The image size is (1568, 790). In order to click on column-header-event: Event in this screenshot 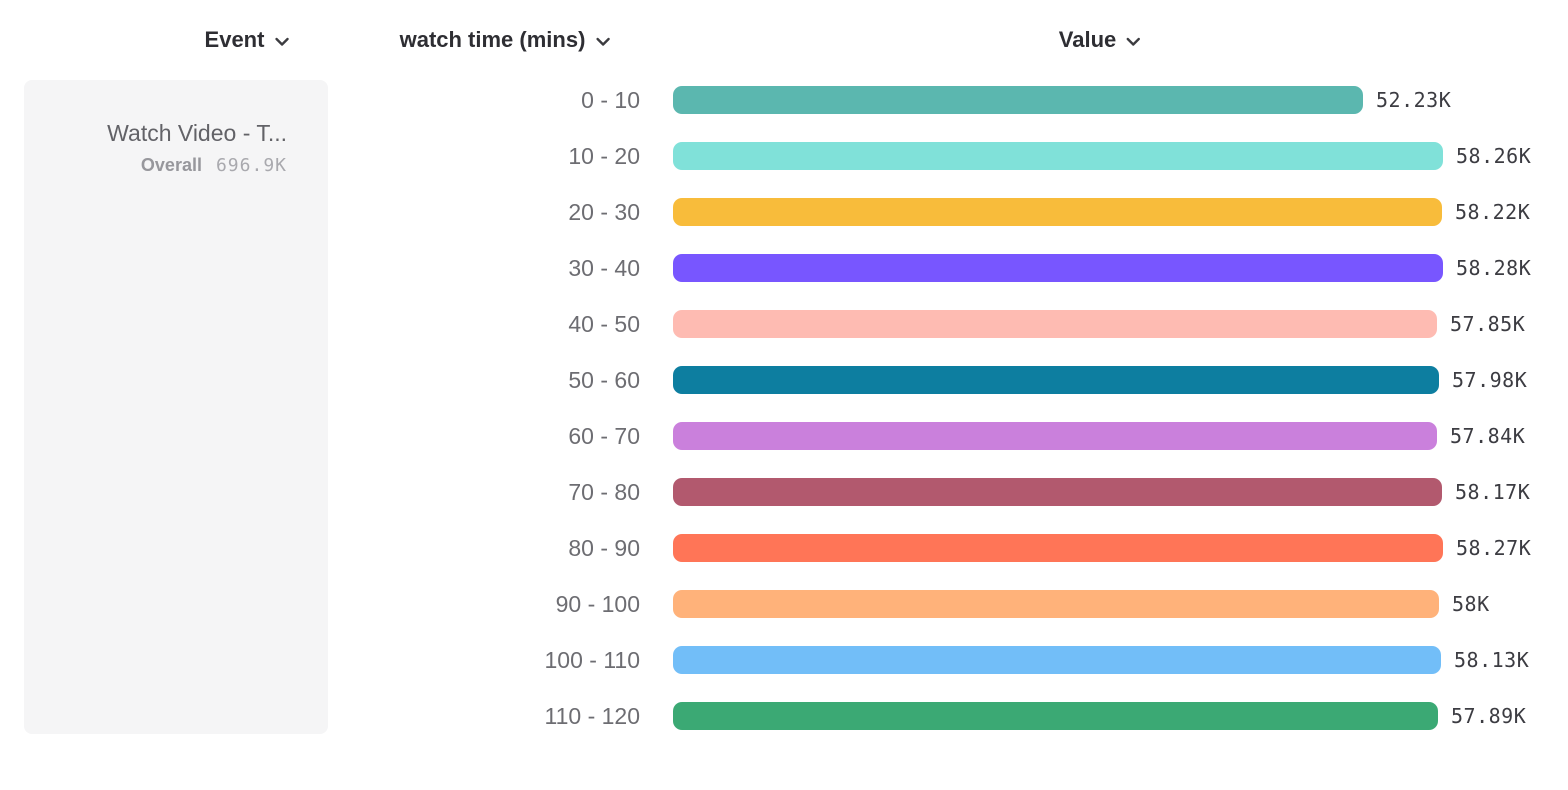, I will do `click(247, 40)`.